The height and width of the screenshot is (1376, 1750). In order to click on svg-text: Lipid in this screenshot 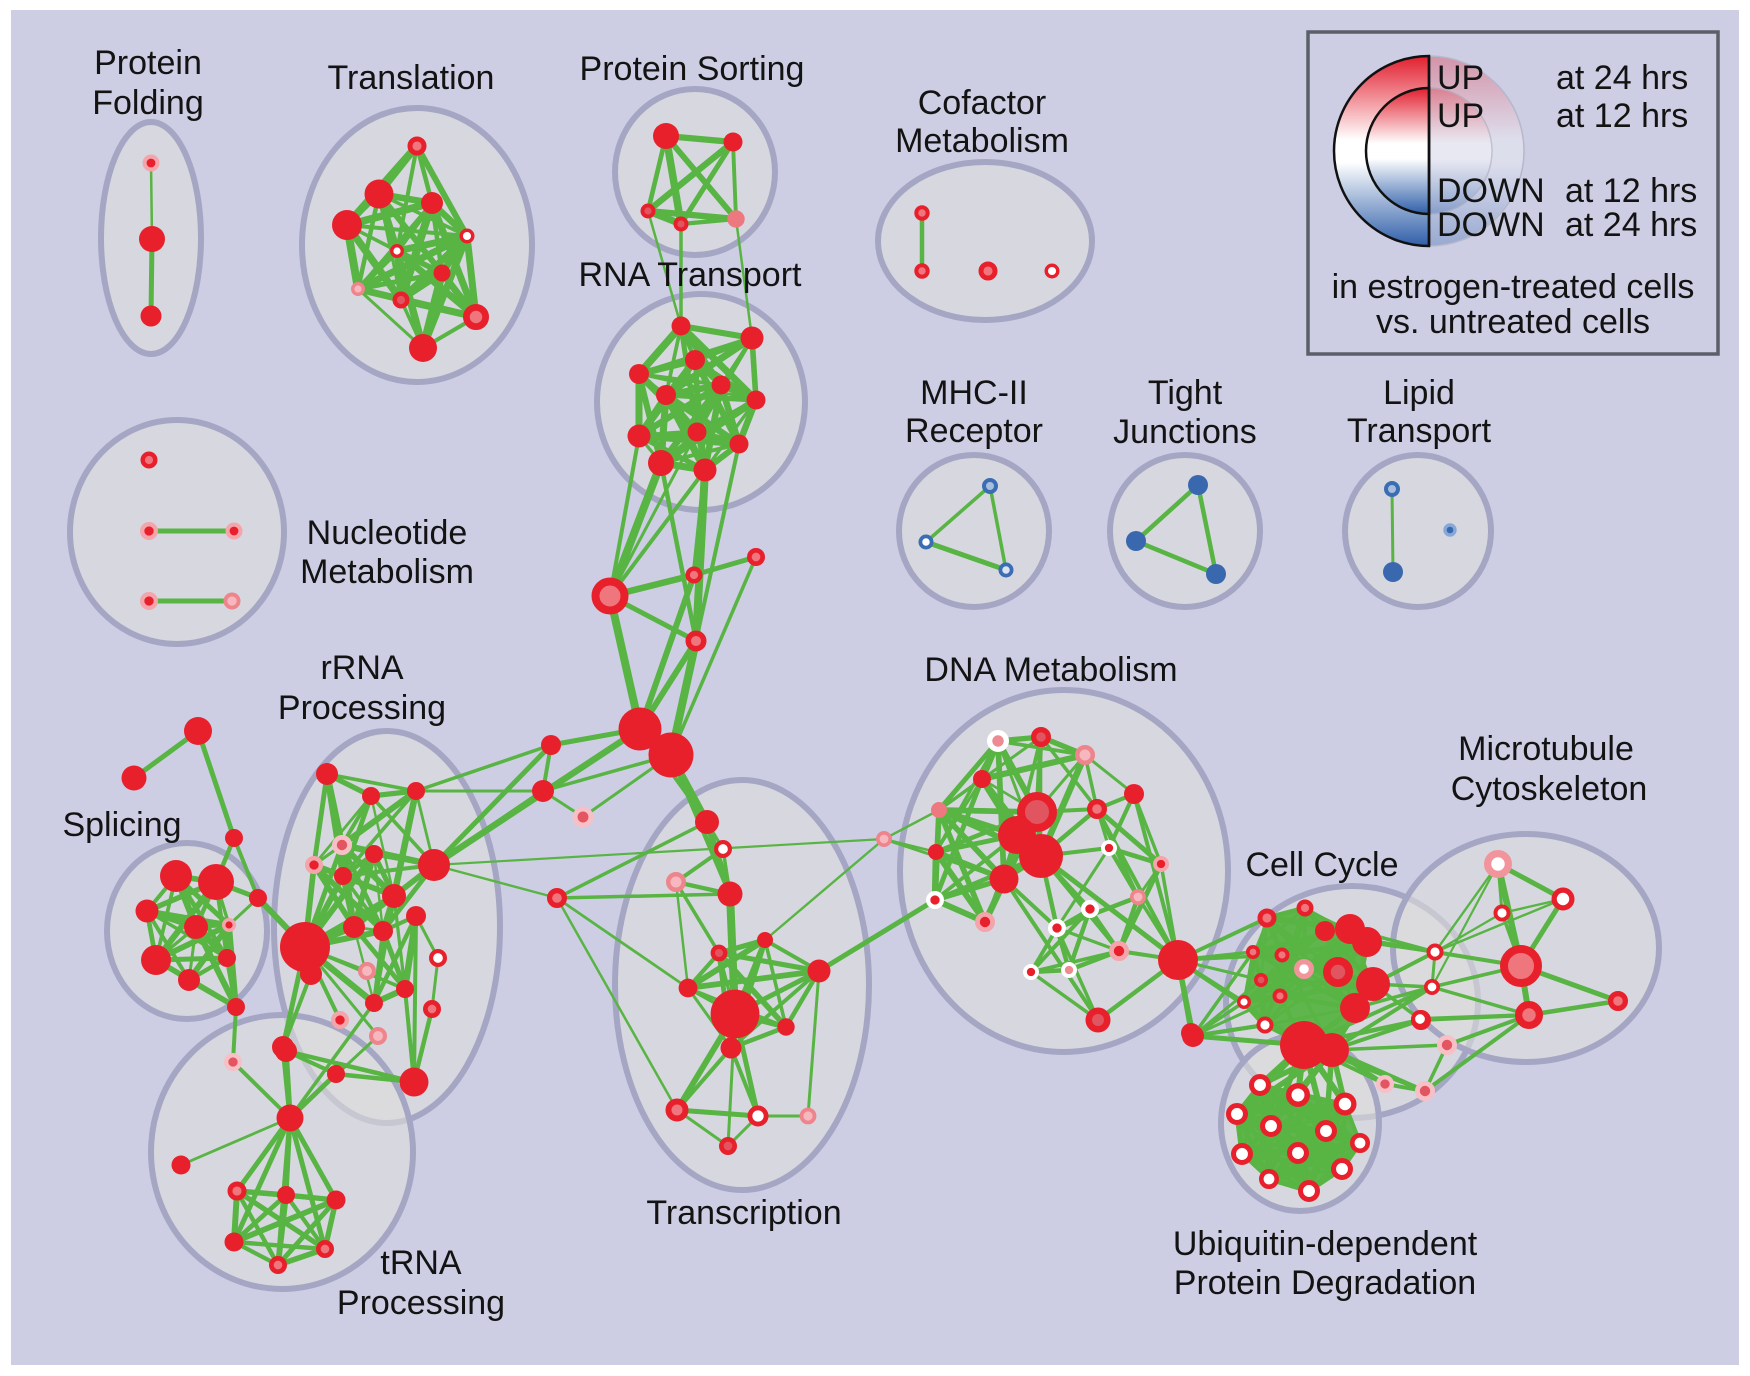, I will do `click(1419, 393)`.